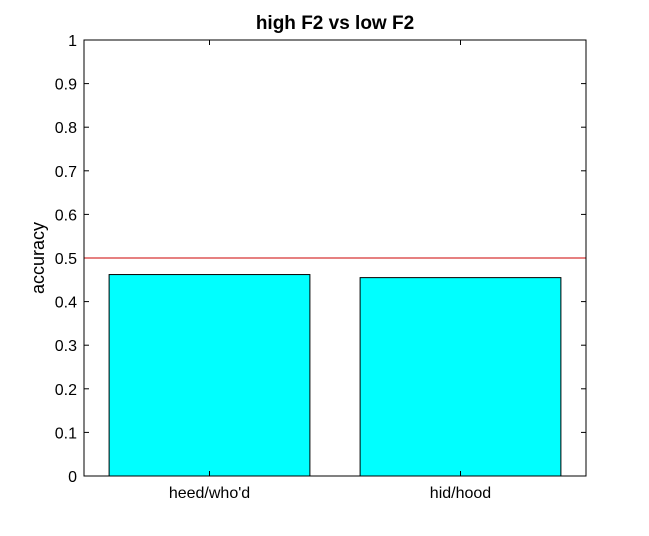  Describe the element at coordinates (66, 128) in the screenshot. I see `y-tick-label: 0.8` at that location.